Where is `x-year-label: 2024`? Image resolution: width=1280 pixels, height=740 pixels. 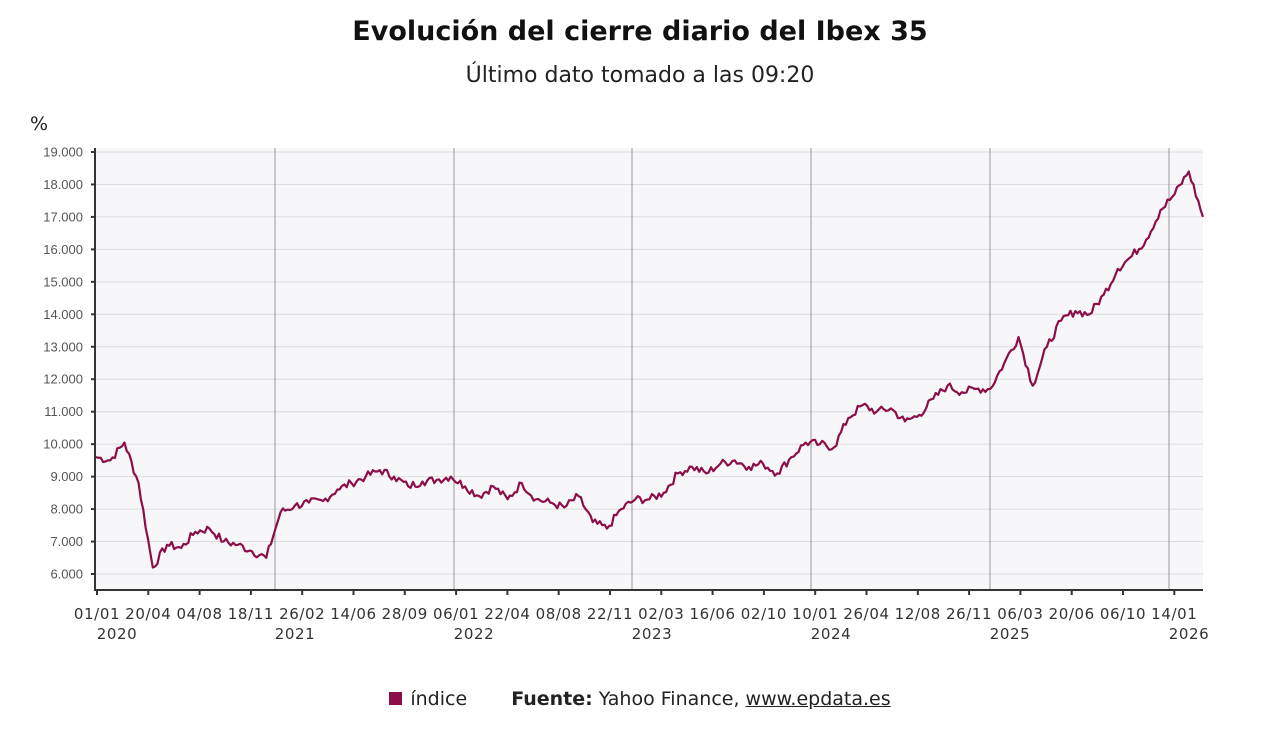
x-year-label: 2024 is located at coordinates (831, 634).